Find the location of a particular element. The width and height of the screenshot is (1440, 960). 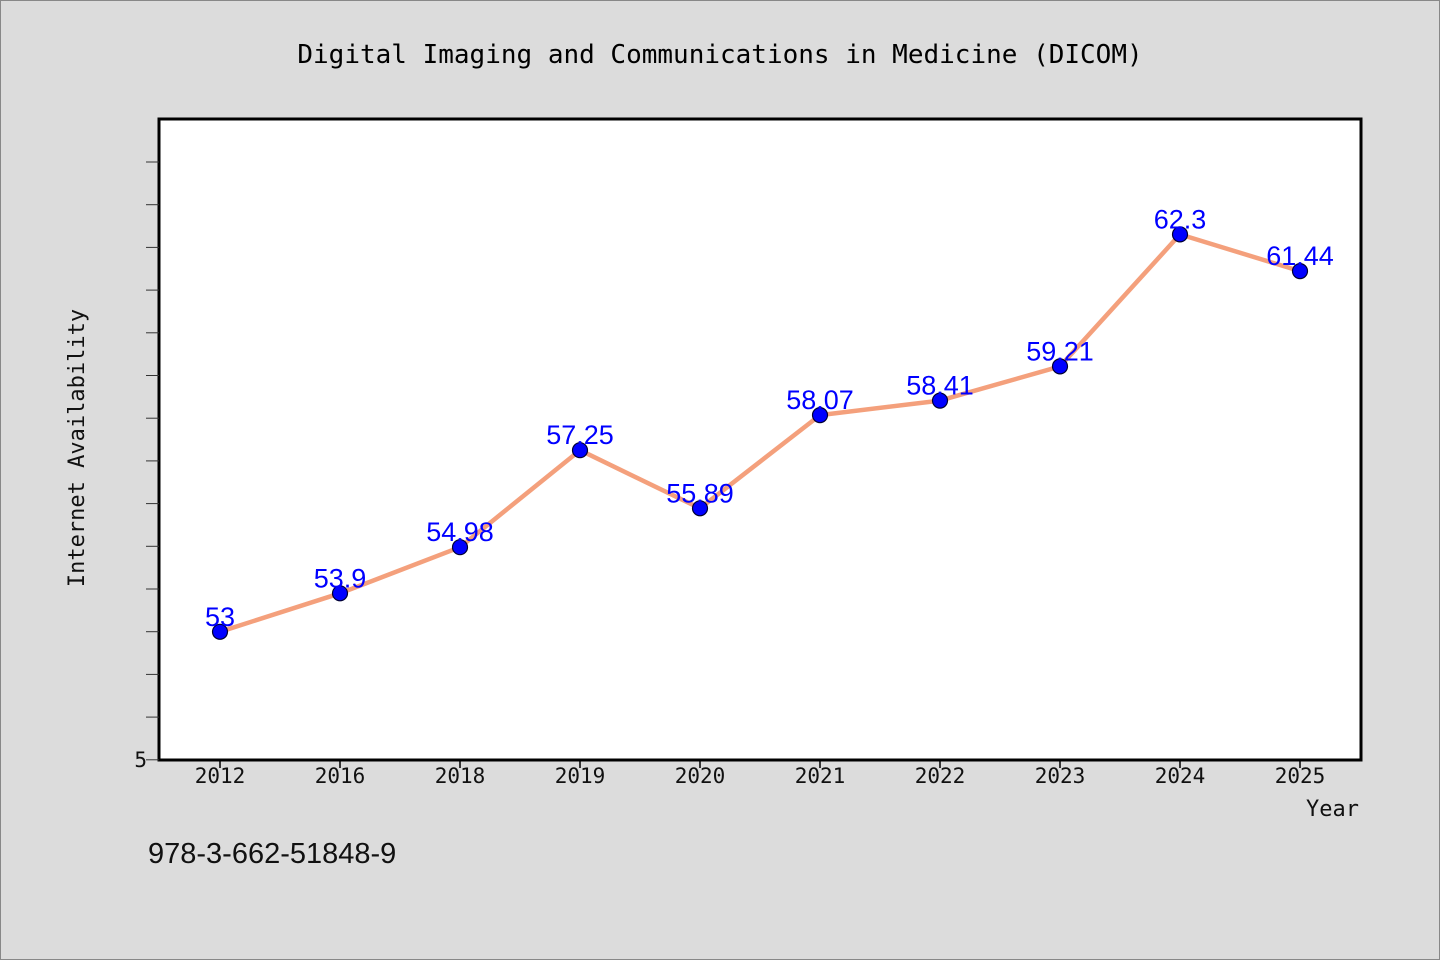

isbn-footer: 978-3-662-51848-9 is located at coordinates (272, 854).